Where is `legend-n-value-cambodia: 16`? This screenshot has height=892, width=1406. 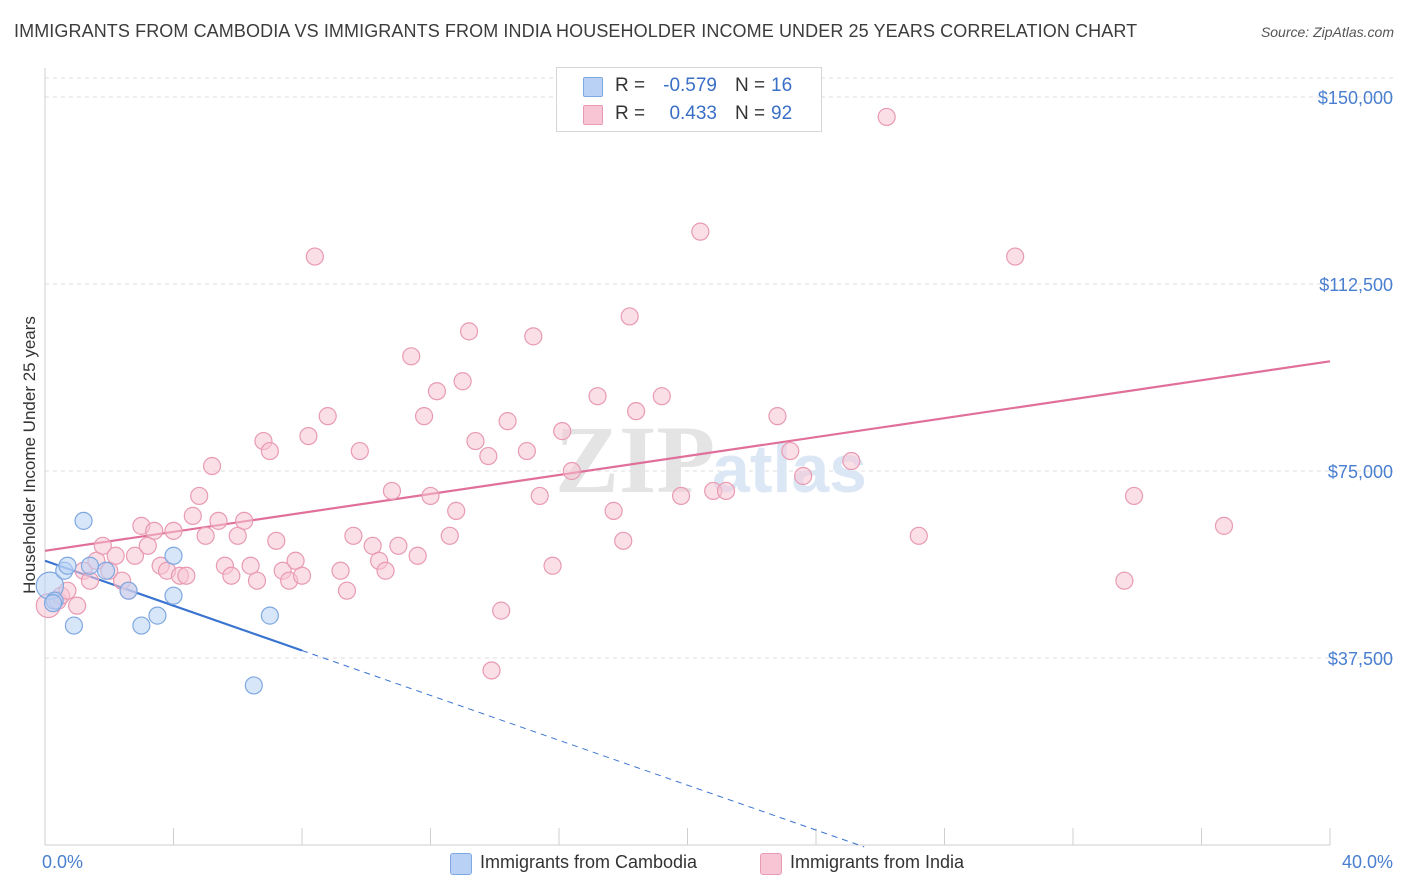 legend-n-value-cambodia: 16 is located at coordinates (782, 85).